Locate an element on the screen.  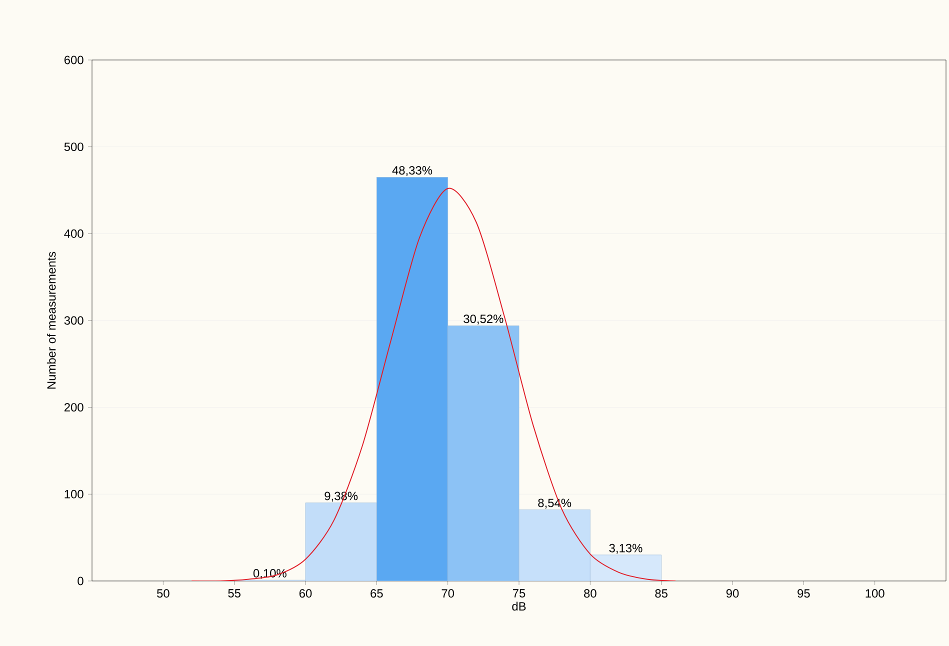
y-tick-label: 500 is located at coordinates (74, 147).